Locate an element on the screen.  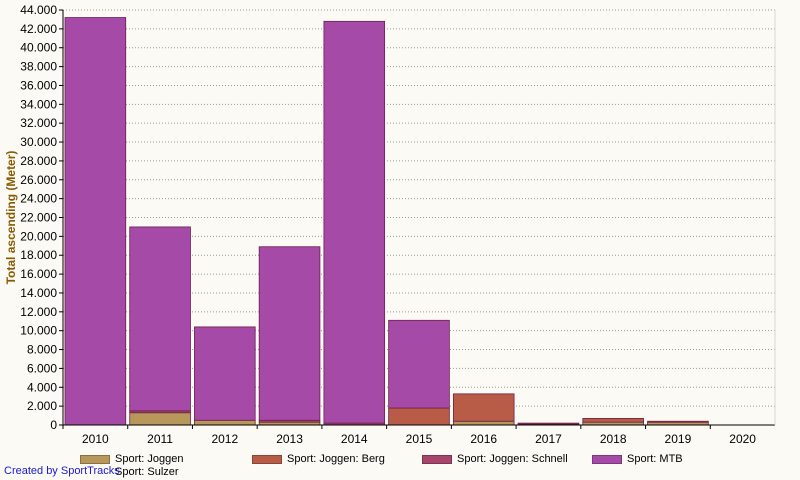
y-axis-label: Total ascending (Meter) is located at coordinates (11, 218).